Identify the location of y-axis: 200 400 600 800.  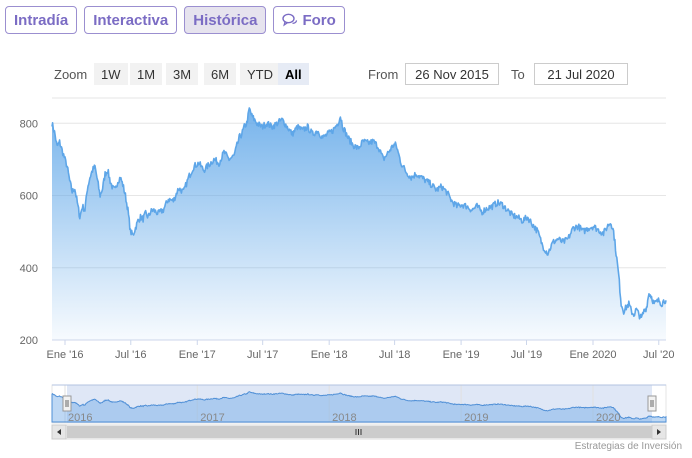
(29, 232).